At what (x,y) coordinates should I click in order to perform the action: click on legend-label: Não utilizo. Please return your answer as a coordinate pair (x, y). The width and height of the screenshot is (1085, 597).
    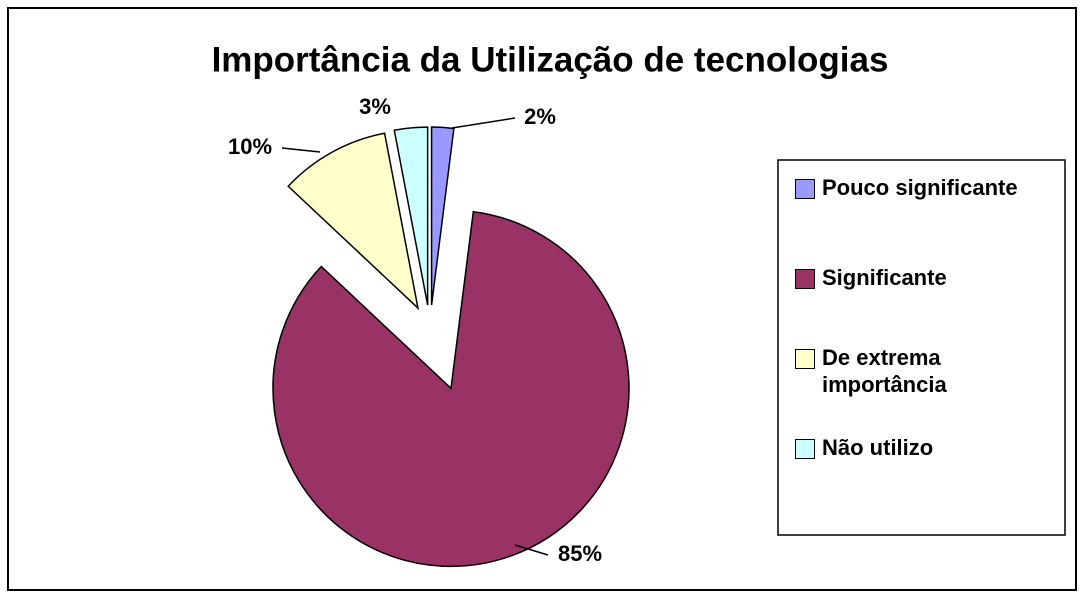
    Looking at the image, I should click on (878, 447).